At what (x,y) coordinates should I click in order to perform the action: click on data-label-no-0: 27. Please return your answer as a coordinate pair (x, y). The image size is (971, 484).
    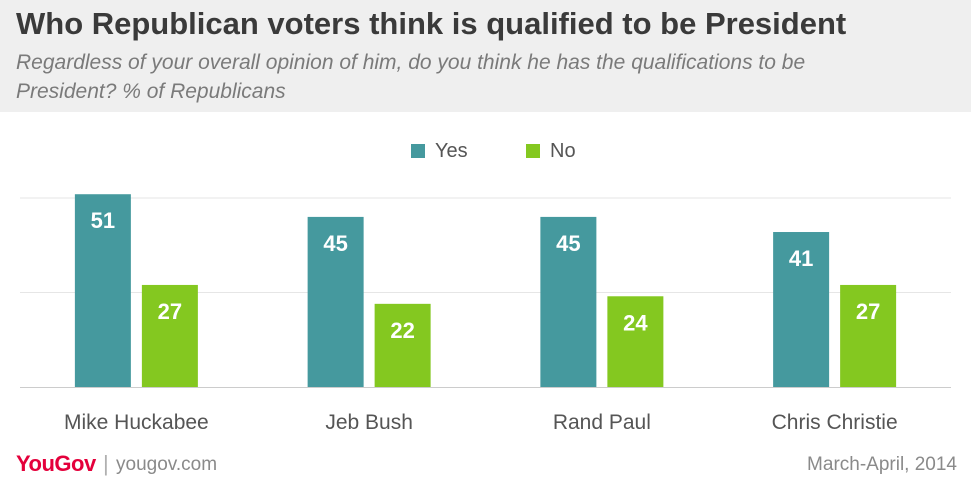
    Looking at the image, I should click on (170, 311).